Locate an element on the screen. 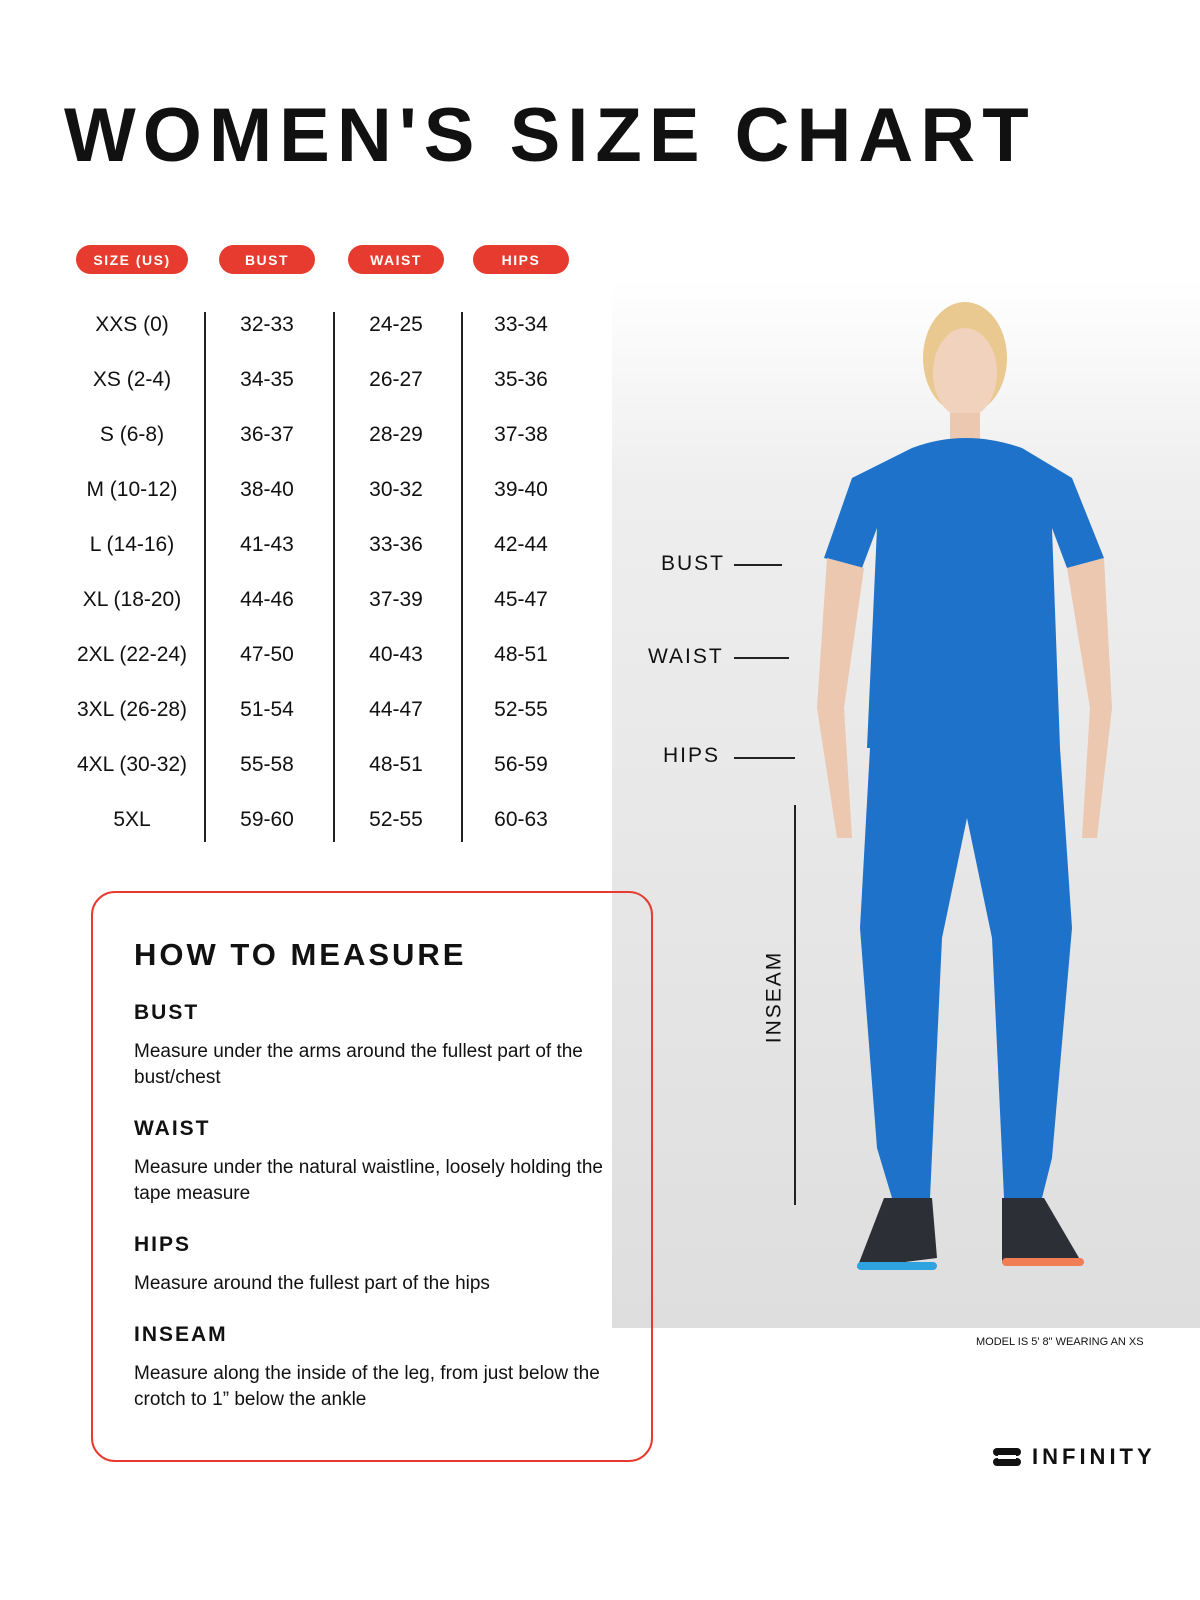 Image resolution: width=1200 pixels, height=1600 pixels. table-cell: 28-29 is located at coordinates (396, 434).